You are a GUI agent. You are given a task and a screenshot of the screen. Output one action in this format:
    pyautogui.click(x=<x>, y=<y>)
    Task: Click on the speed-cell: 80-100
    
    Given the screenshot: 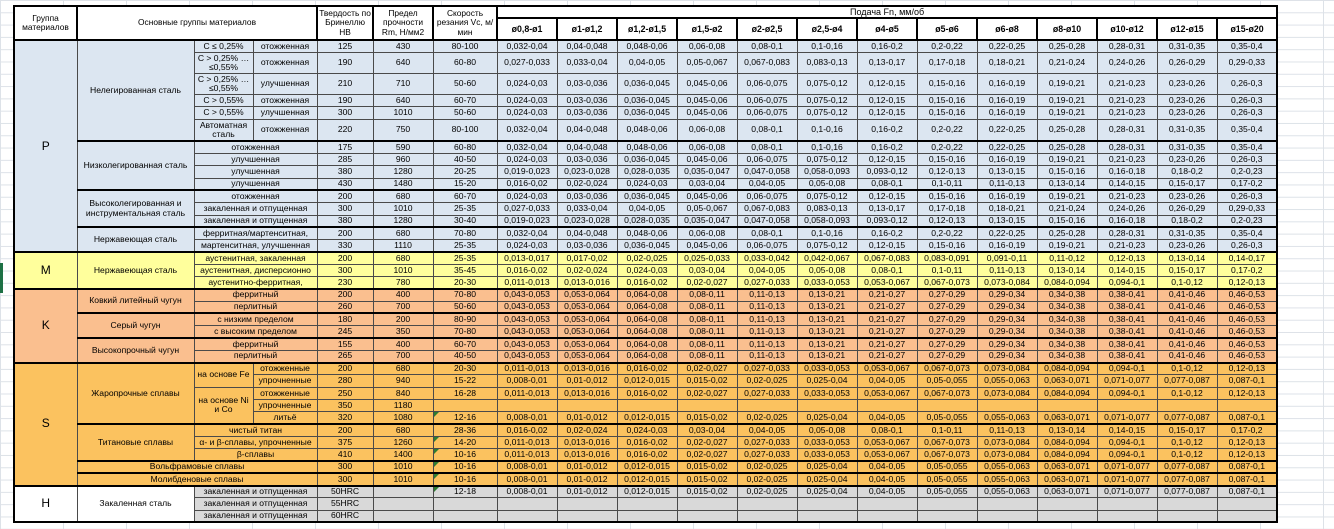 What is the action you would take?
    pyautogui.click(x=465, y=46)
    